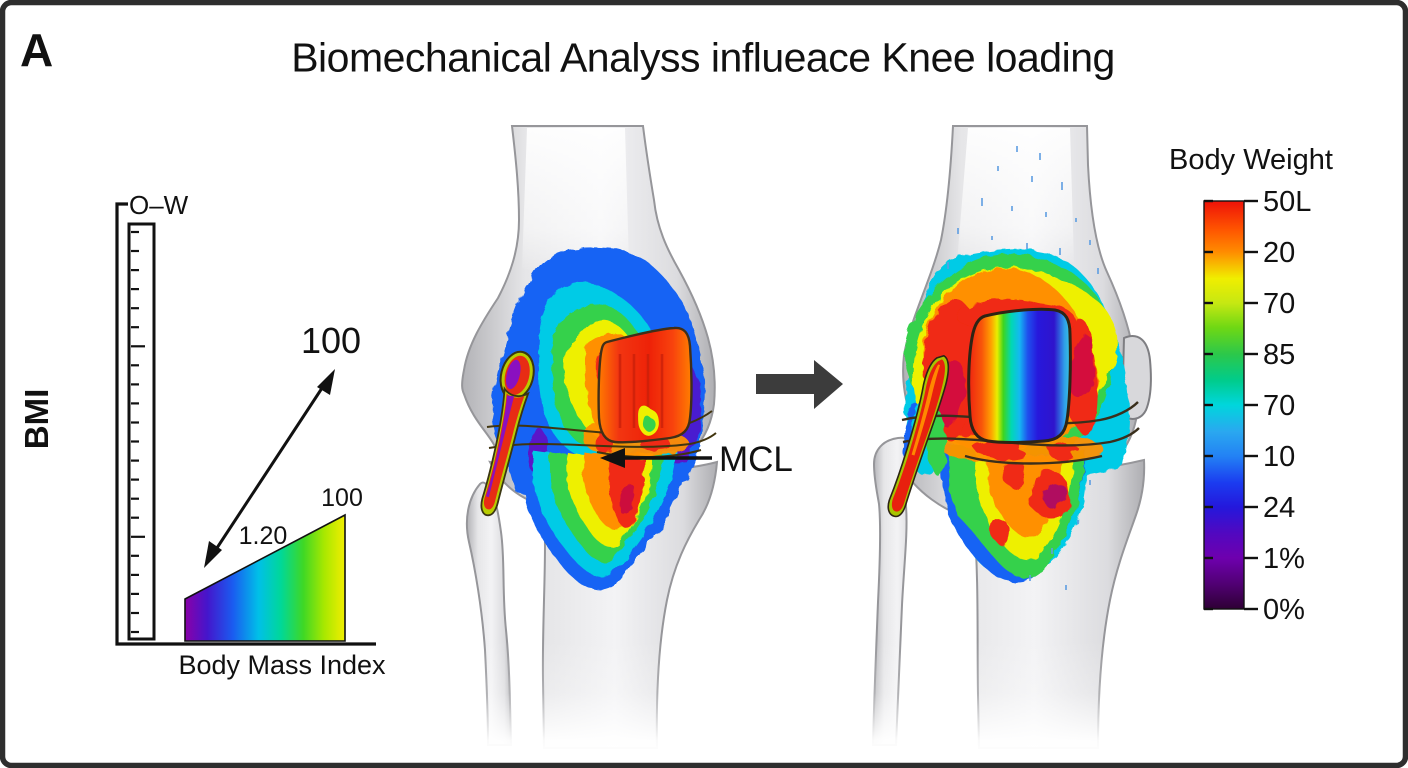  What do you see at coordinates (1279, 508) in the screenshot?
I see `svg-text: 24` at bounding box center [1279, 508].